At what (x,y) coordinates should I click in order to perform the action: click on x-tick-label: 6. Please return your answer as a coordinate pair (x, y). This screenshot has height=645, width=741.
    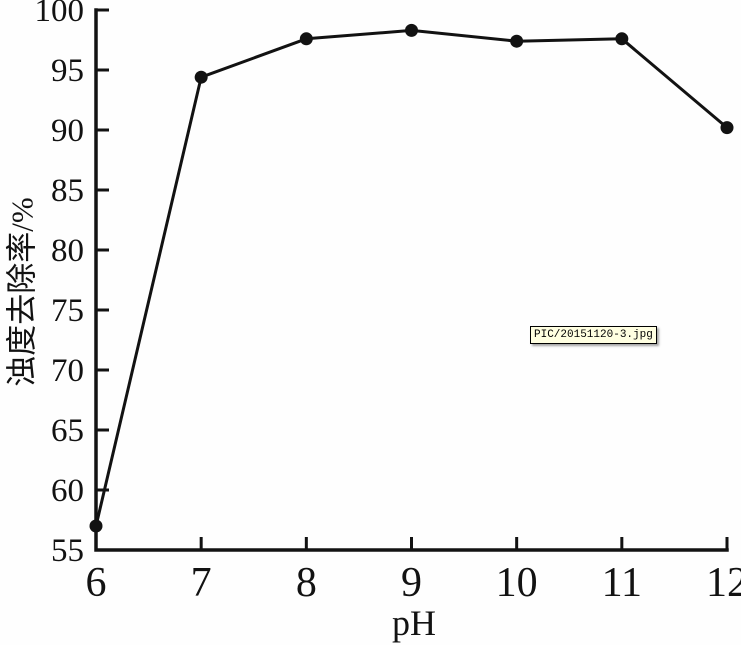
    Looking at the image, I should click on (96, 583).